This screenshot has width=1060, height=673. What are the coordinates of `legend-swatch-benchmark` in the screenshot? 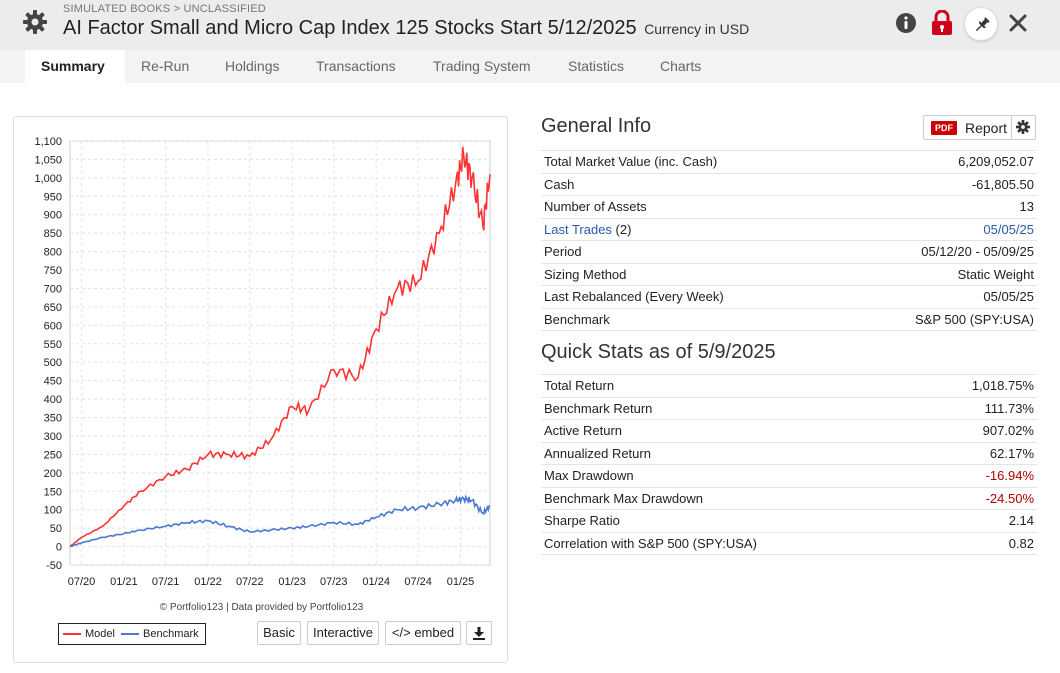 It's located at (130, 634).